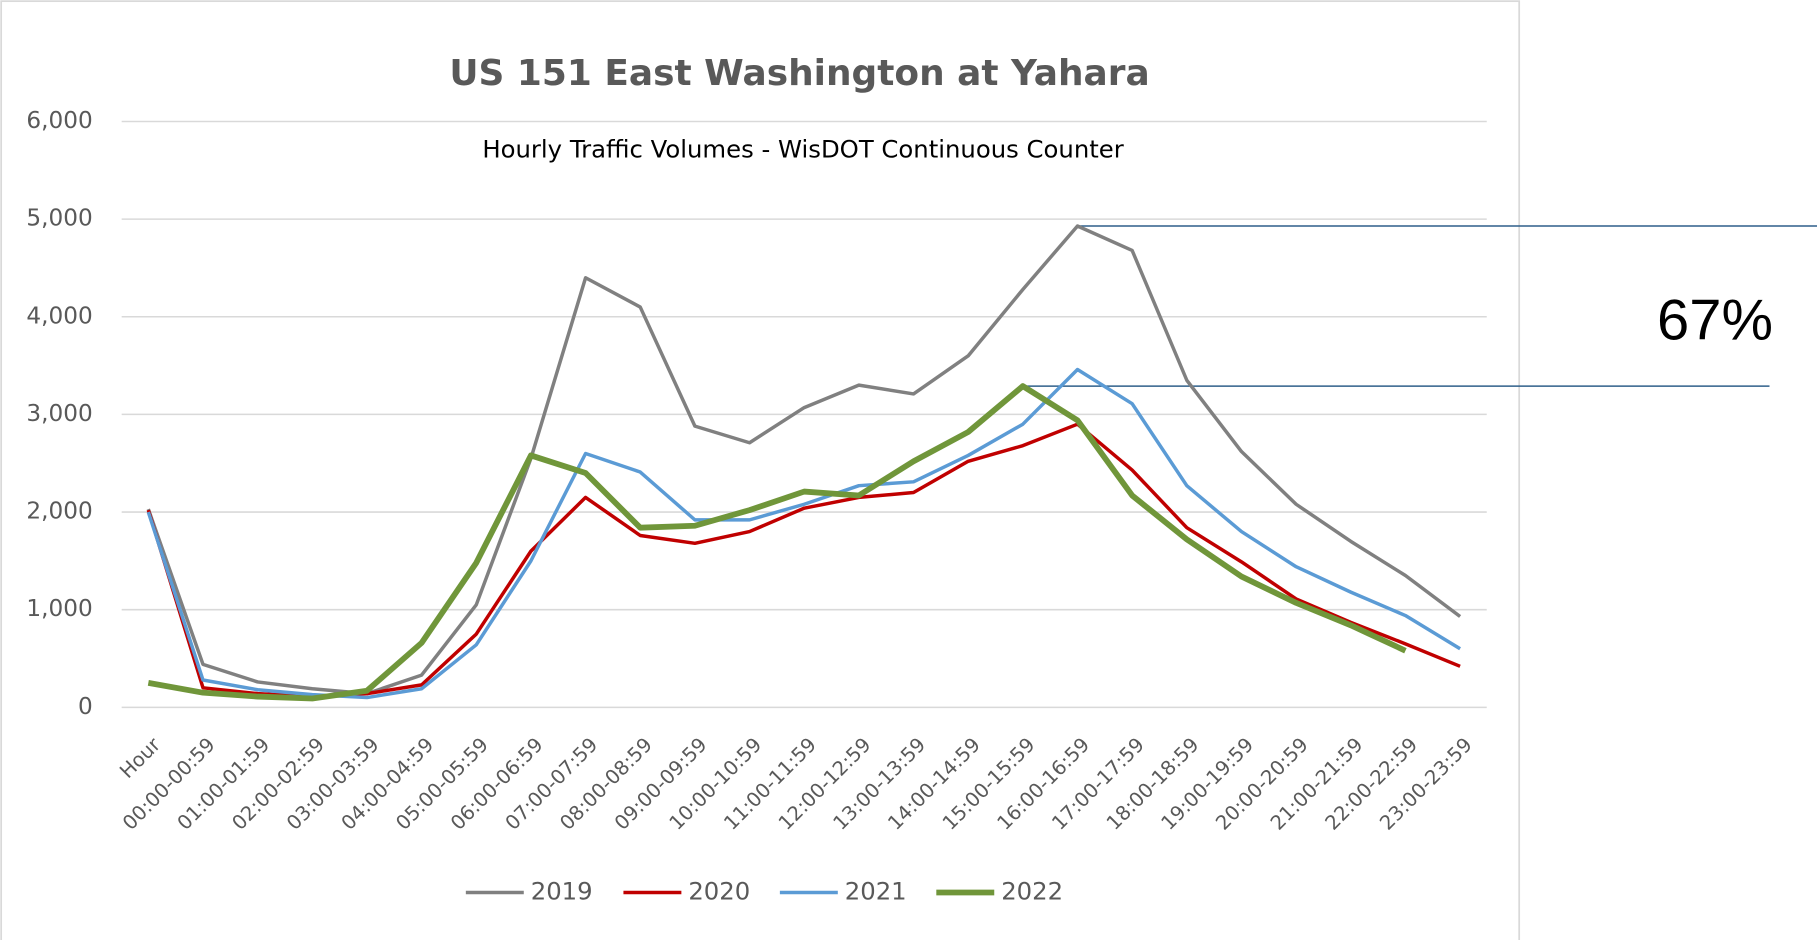 The width and height of the screenshot is (1817, 940). What do you see at coordinates (59, 316) in the screenshot?
I see `y-tick-label: 4,000` at bounding box center [59, 316].